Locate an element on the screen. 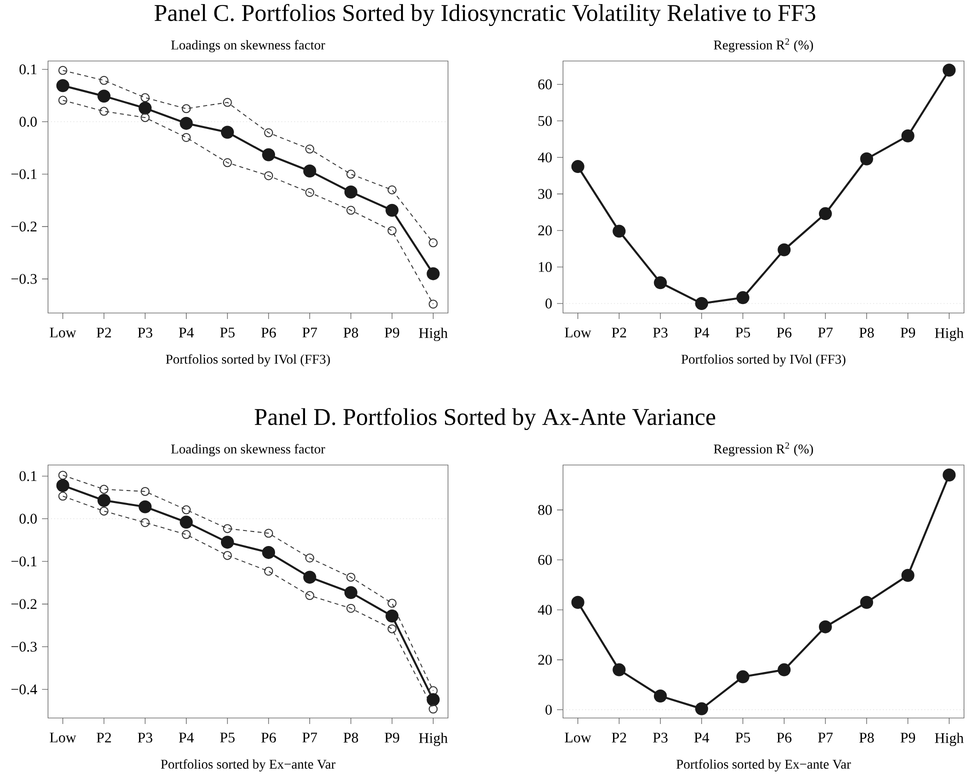 This screenshot has height=780, width=970. y-tick-label: −0.4 is located at coordinates (24, 689).